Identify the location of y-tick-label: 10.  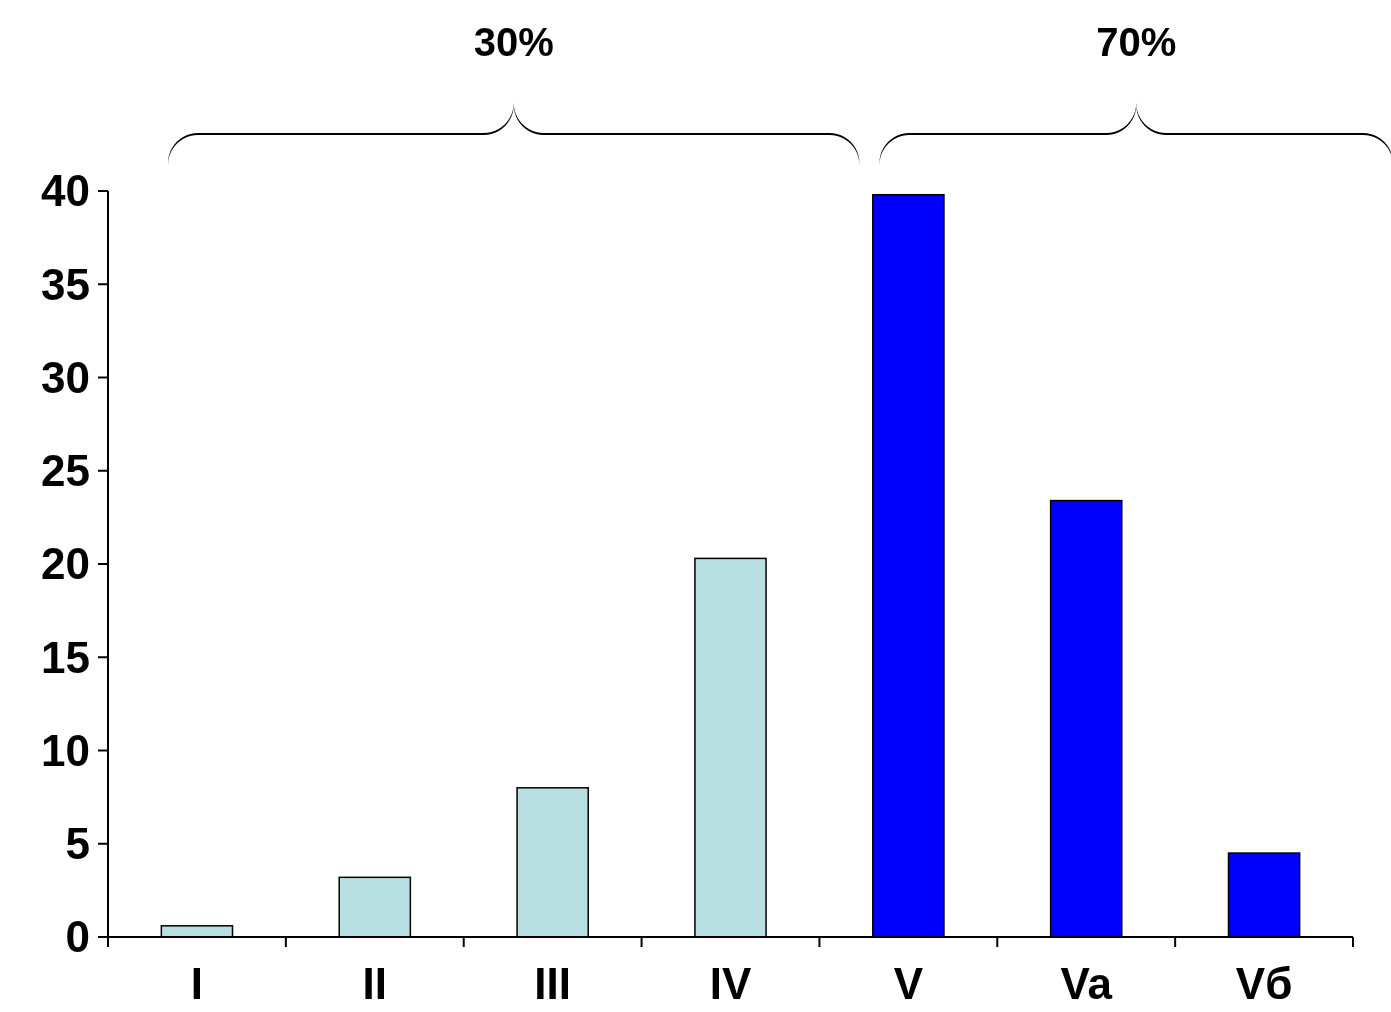
(65, 750).